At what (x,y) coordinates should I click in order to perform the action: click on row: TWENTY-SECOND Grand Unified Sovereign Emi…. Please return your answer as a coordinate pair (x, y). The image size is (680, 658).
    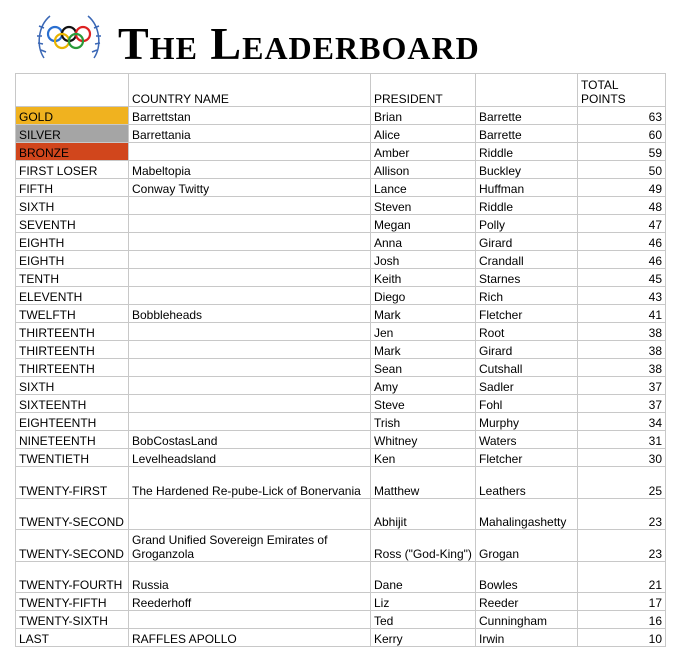
    Looking at the image, I should click on (340, 545).